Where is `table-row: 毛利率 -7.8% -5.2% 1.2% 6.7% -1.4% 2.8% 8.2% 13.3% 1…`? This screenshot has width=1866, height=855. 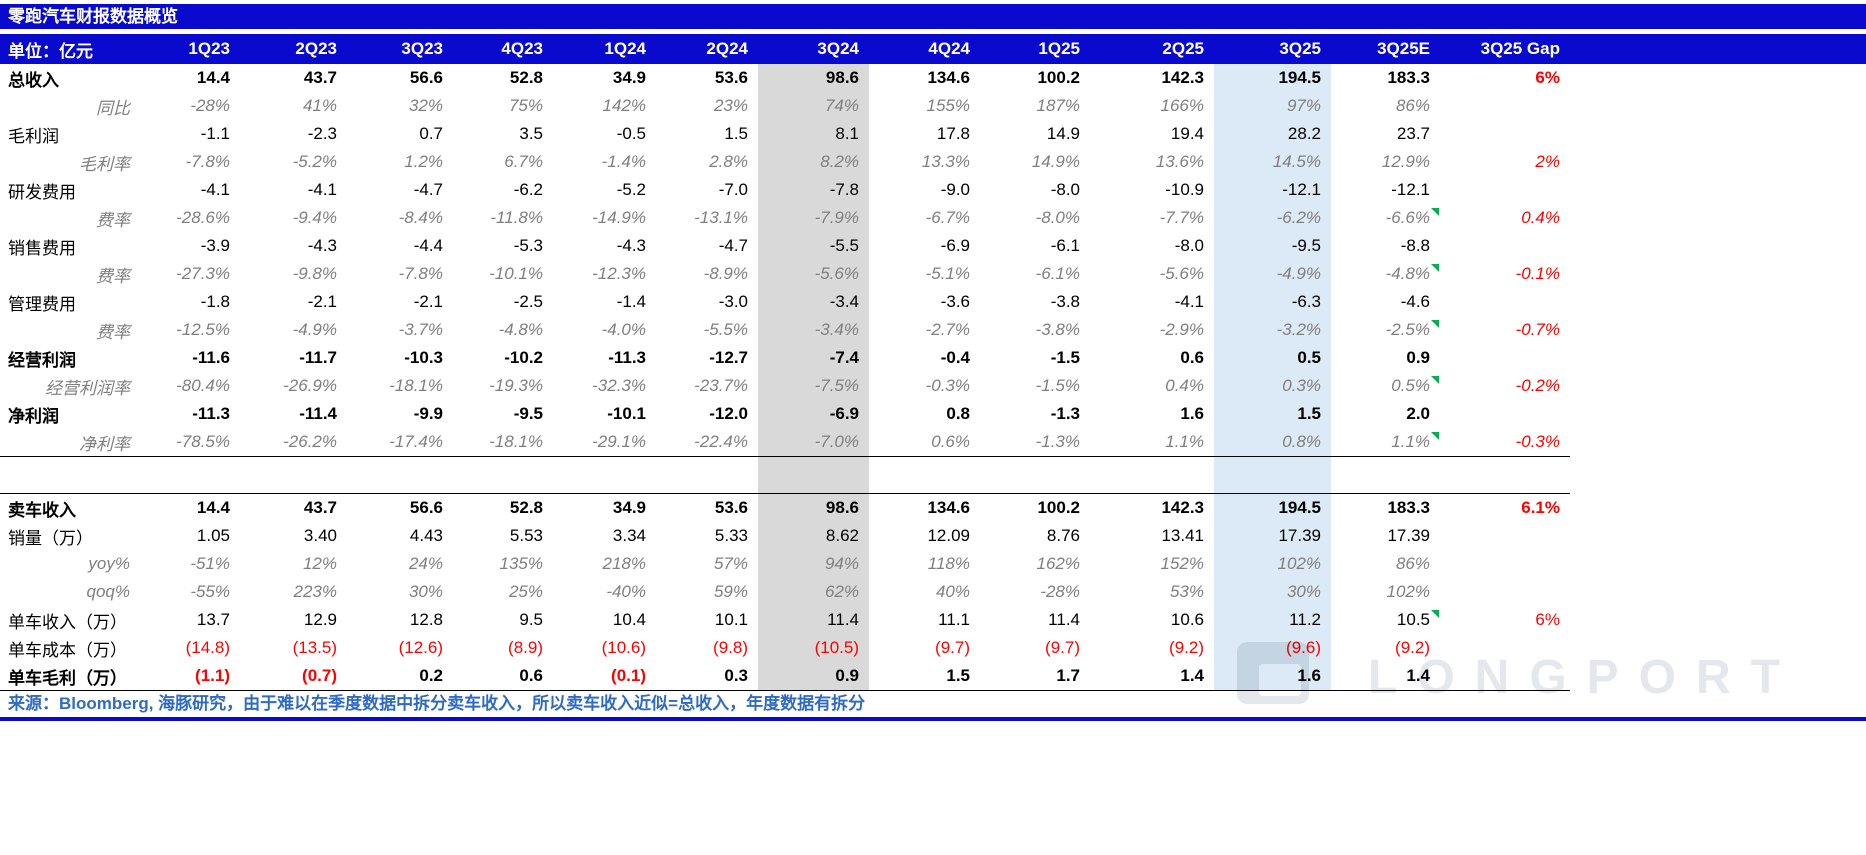 table-row: 毛利率 -7.8% -5.2% 1.2% 6.7% -1.4% 2.8% 8.2% 13.3% 1… is located at coordinates (933, 162).